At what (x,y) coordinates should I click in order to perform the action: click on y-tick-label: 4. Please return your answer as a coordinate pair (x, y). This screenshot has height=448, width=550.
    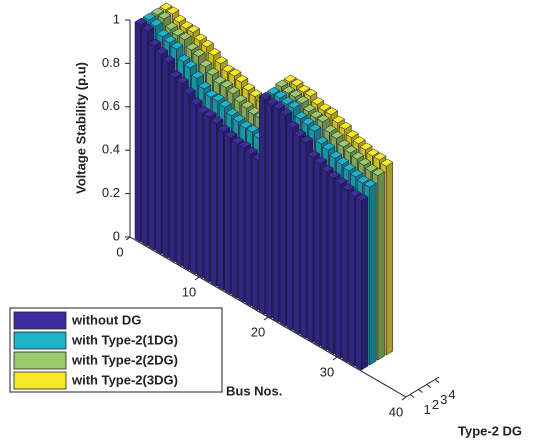
    Looking at the image, I should click on (451, 394).